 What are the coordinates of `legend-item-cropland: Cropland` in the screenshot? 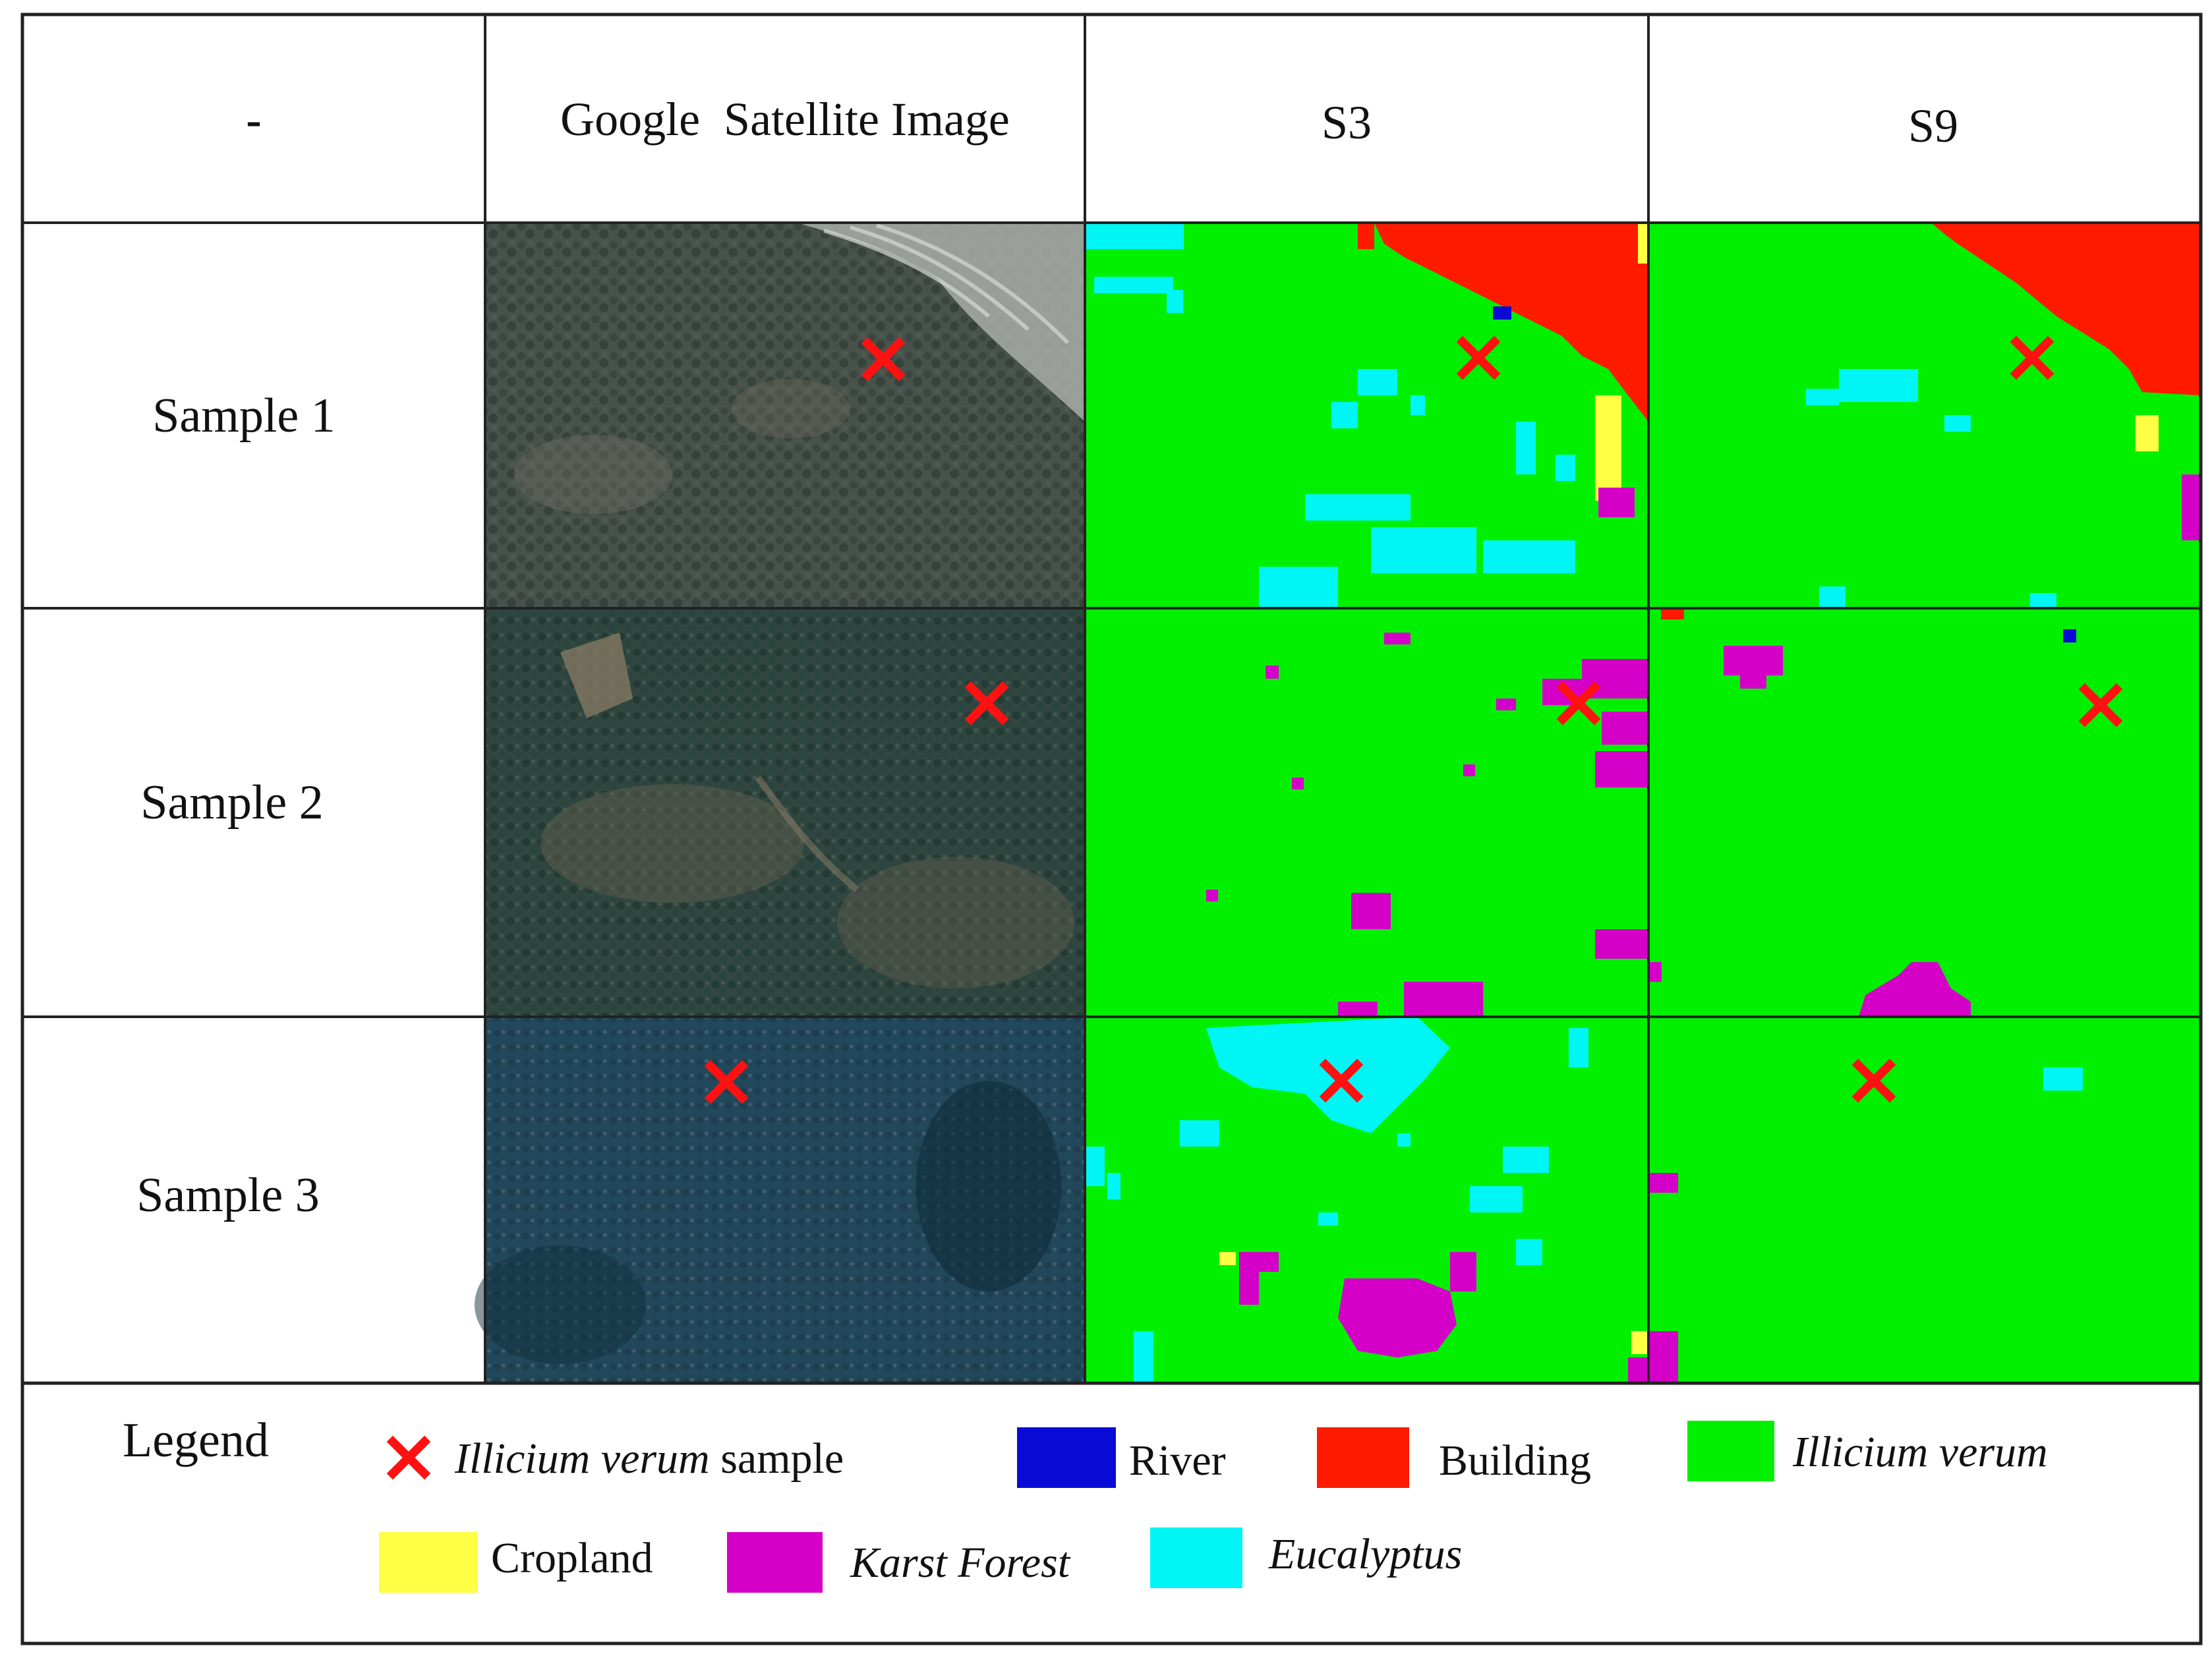 It's located at (516, 1562).